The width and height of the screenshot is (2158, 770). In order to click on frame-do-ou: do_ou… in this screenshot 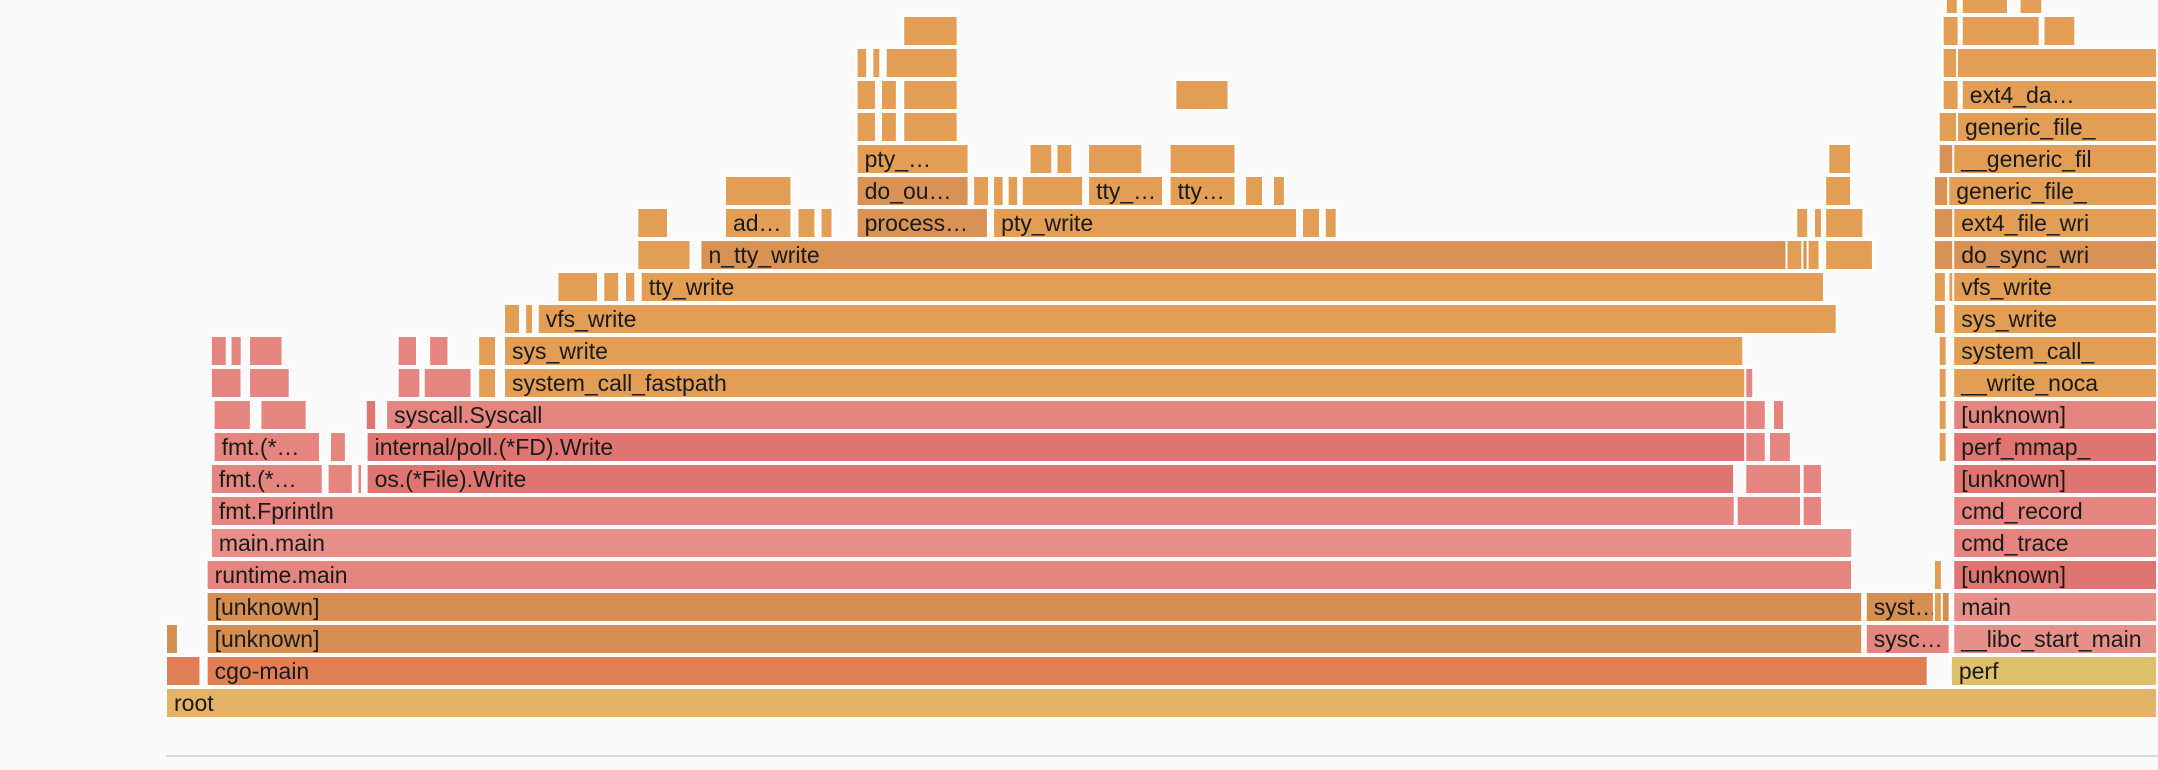, I will do `click(912, 191)`.